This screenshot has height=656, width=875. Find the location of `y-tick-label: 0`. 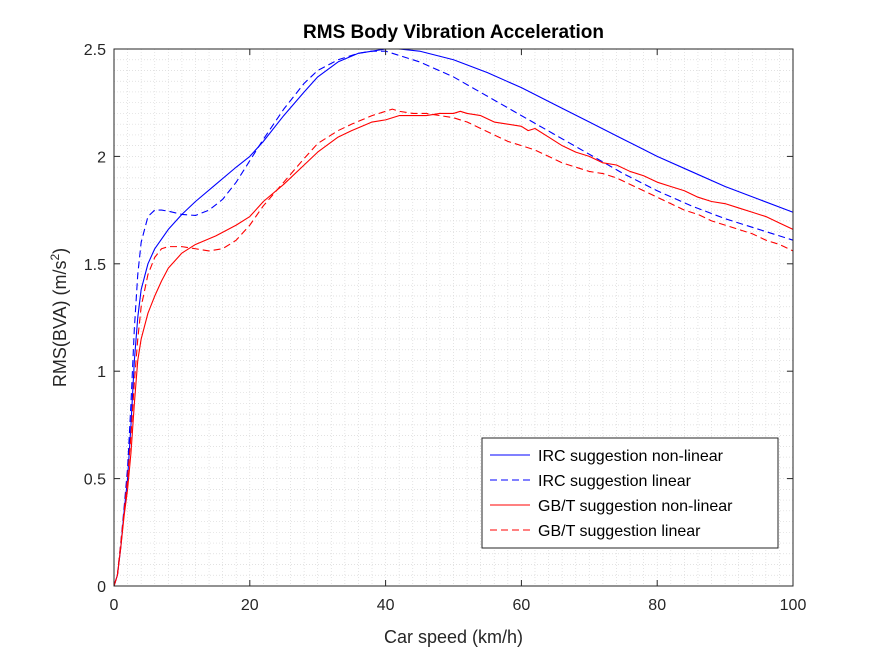

y-tick-label: 0 is located at coordinates (101, 587).